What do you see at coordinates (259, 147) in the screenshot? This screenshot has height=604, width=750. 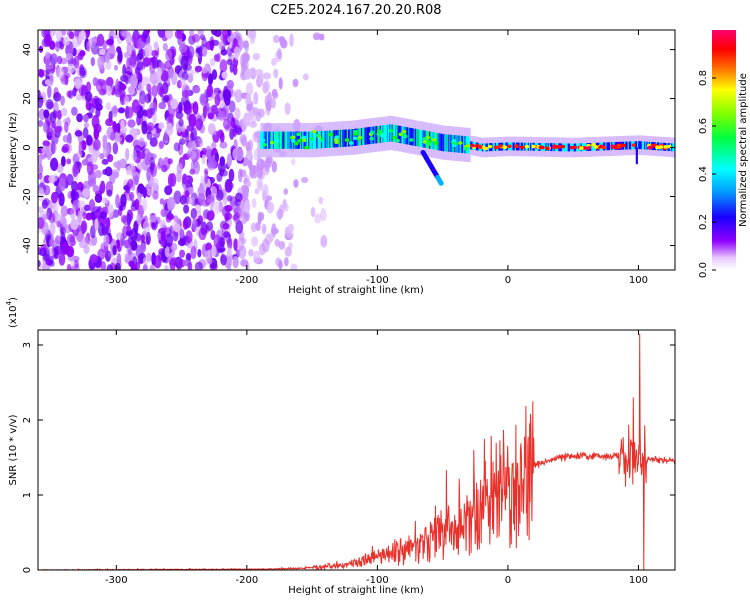 I see `signal-halo` at bounding box center [259, 147].